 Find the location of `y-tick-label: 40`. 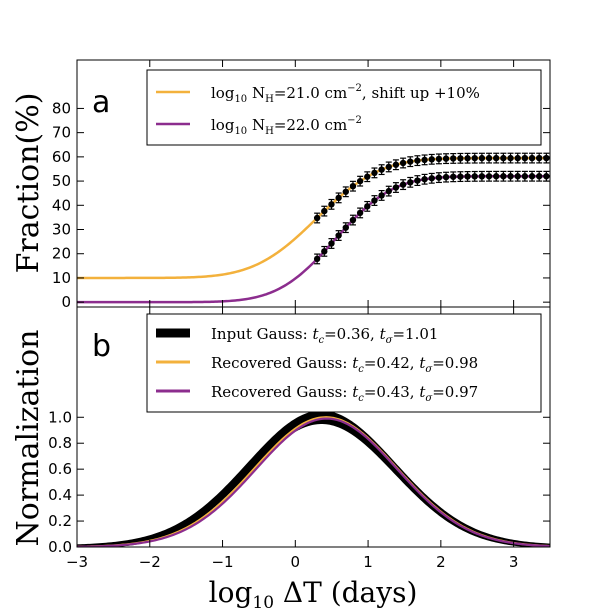

y-tick-label: 40 is located at coordinates (61, 205).